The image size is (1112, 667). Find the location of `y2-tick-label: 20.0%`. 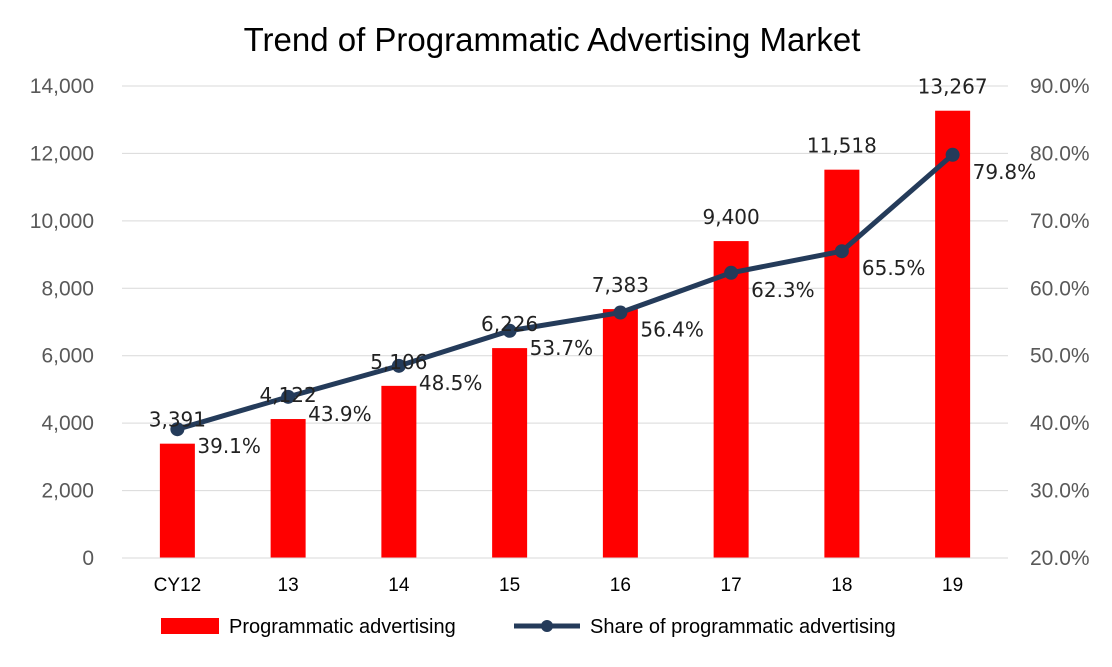

y2-tick-label: 20.0% is located at coordinates (1060, 558).